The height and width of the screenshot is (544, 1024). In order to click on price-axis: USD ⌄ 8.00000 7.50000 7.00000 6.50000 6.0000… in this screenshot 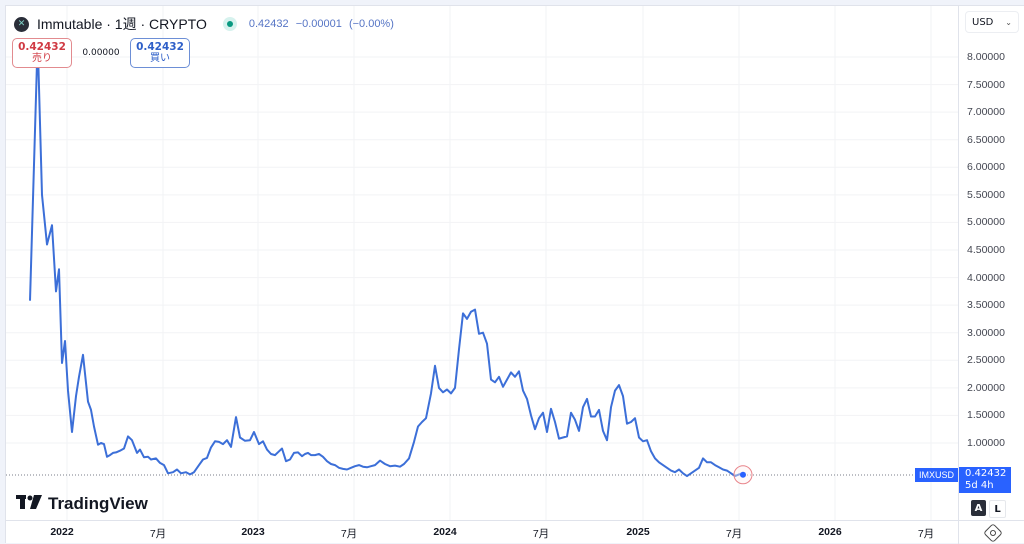, I will do `click(991, 263)`.